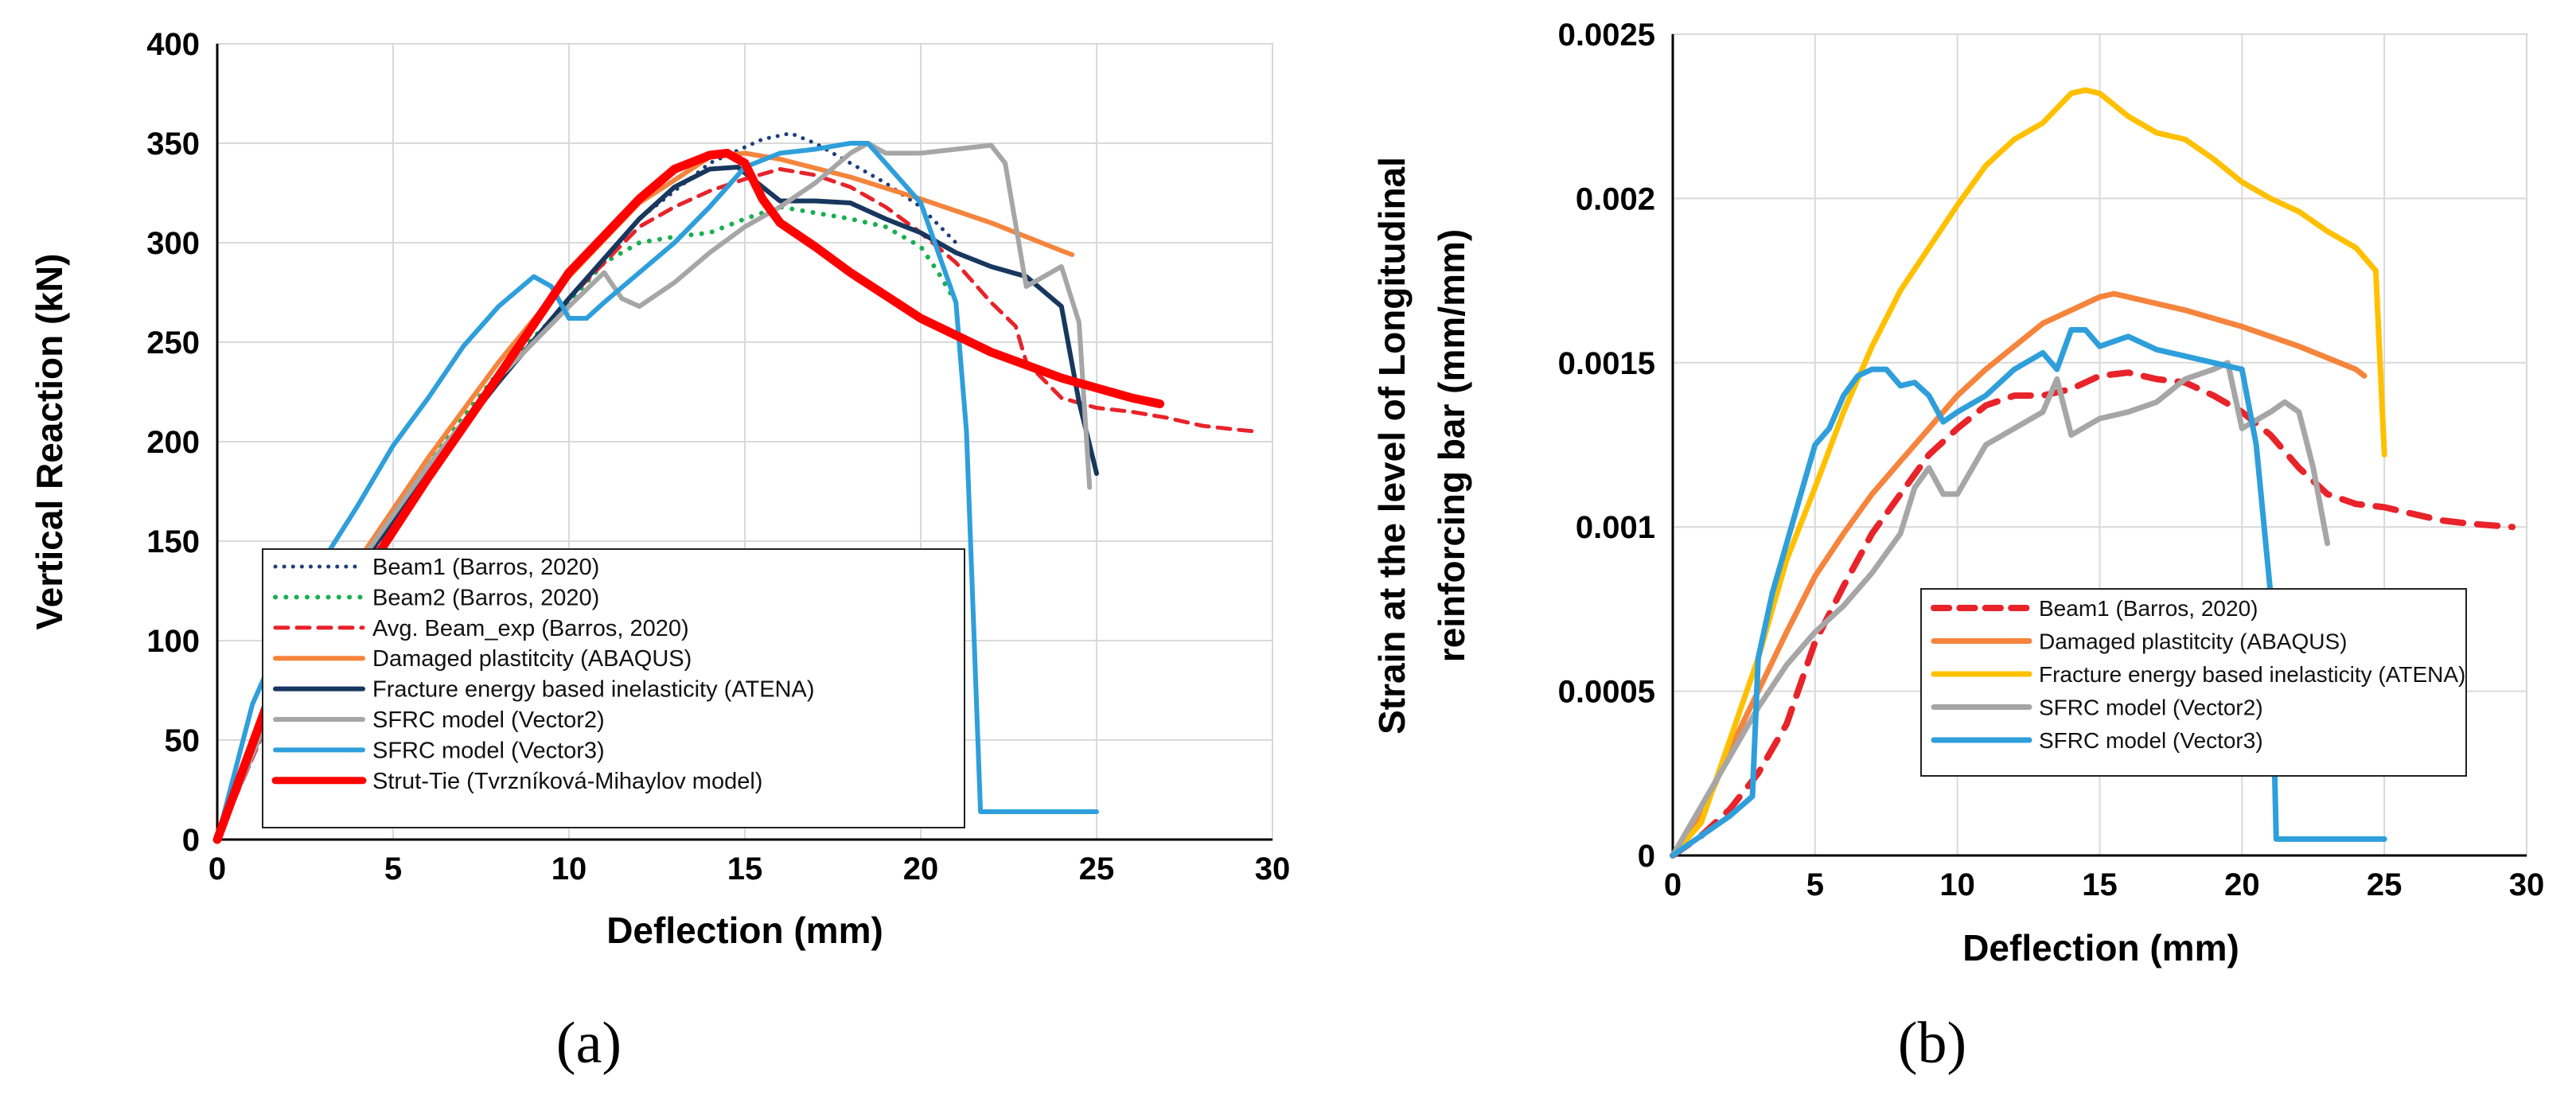 The image size is (2576, 1095). Describe the element at coordinates (1615, 198) in the screenshot. I see `y-tick-label: 0.002` at that location.